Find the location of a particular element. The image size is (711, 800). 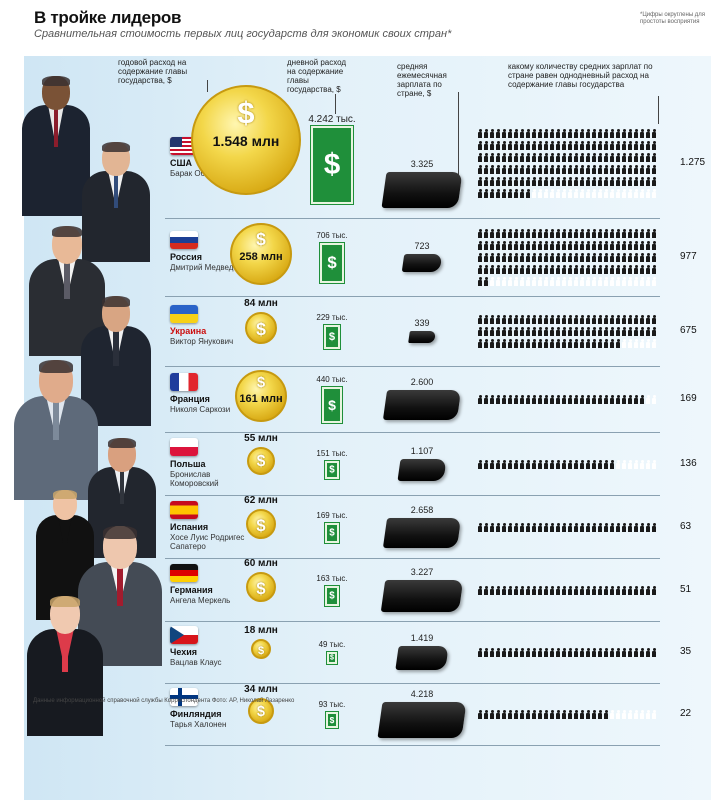

daily-cost-label: 163 тыс. is located at coordinates (332, 578).